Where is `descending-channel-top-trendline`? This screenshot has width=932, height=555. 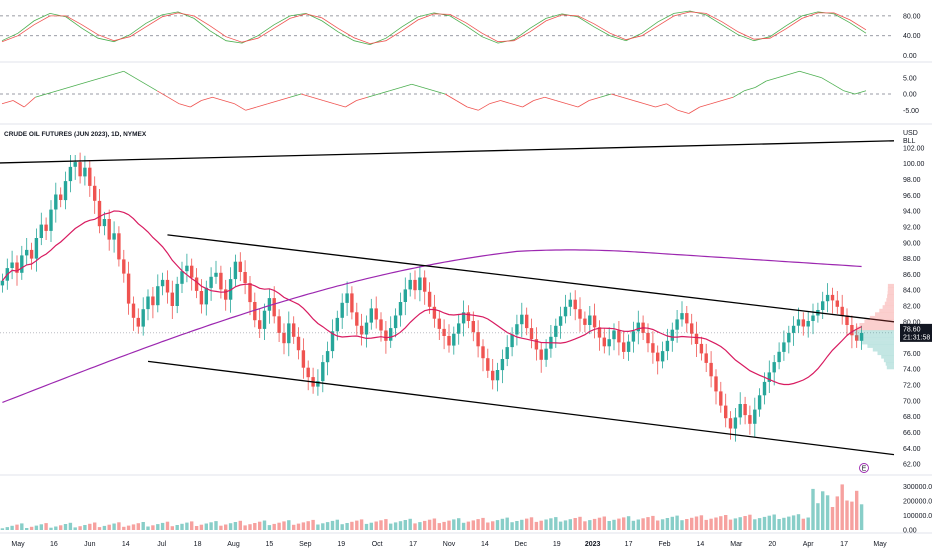 descending-channel-top-trendline is located at coordinates (531, 278).